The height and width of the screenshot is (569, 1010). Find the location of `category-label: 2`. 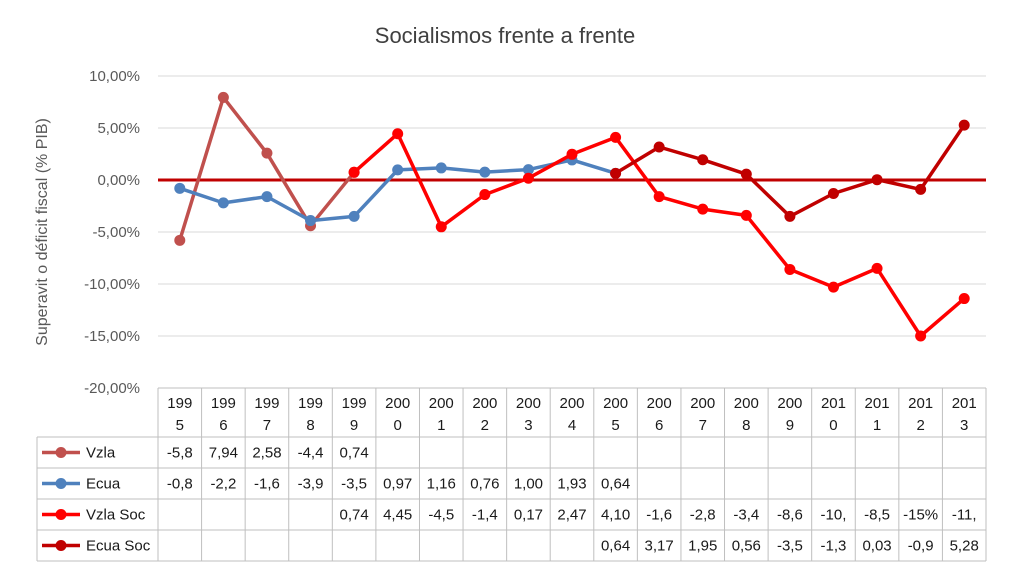

category-label: 2 is located at coordinates (920, 425).